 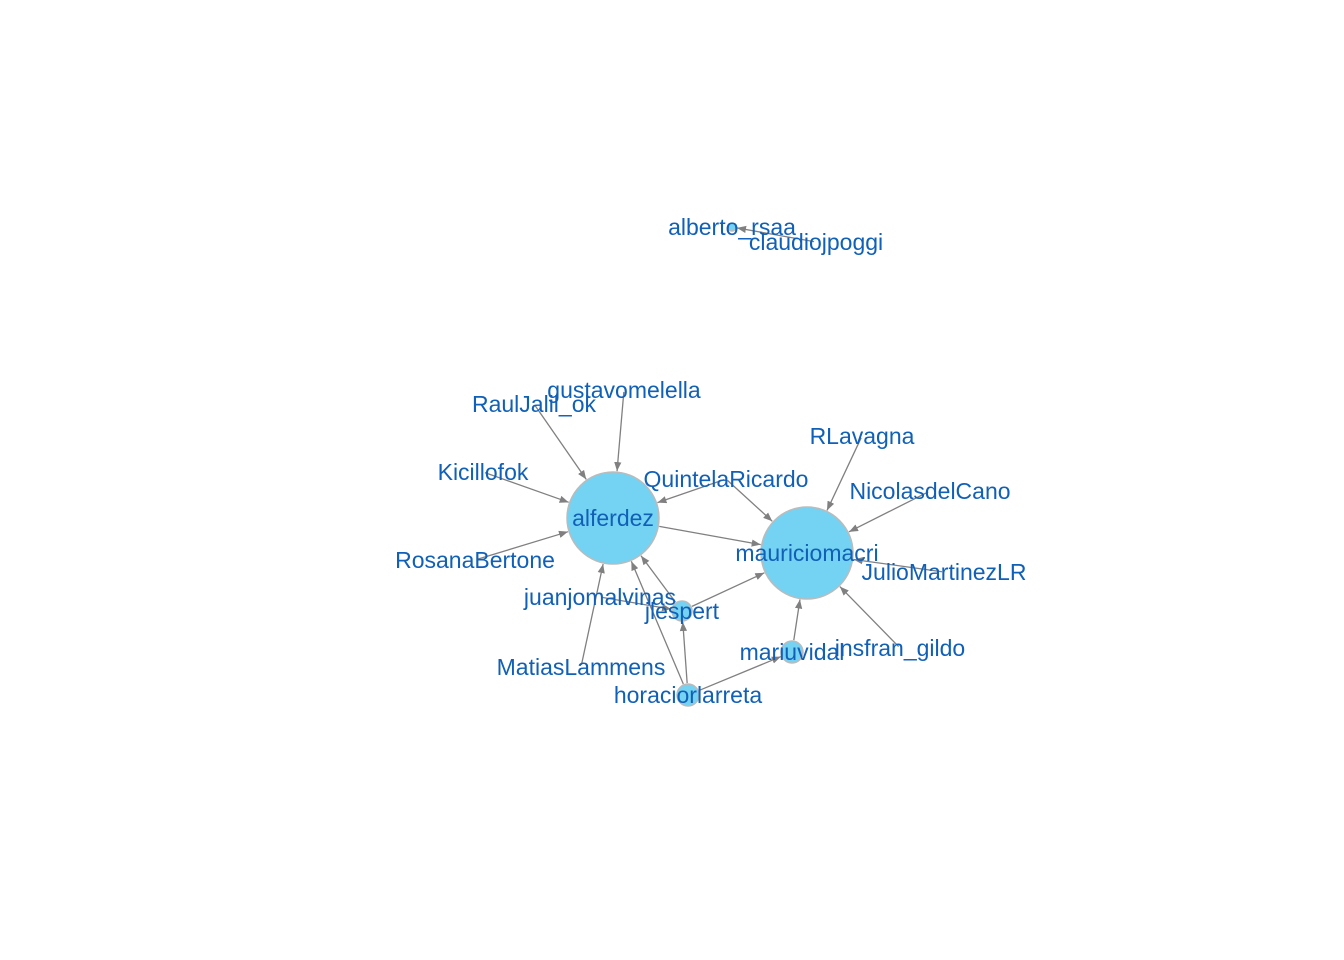 I want to click on node-label-RLavagna: RLavagna, so click(x=862, y=436).